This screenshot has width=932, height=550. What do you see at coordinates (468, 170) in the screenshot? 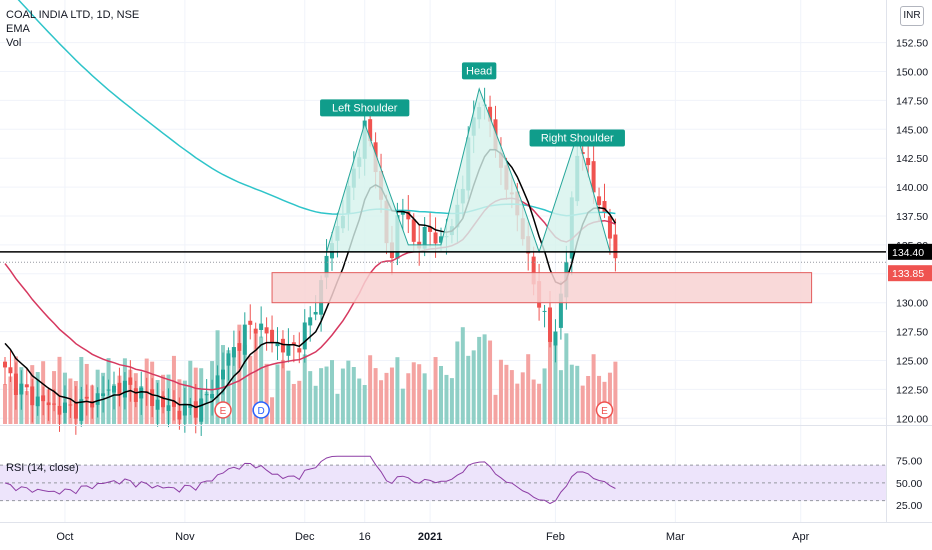
I see `head-shoulders-pattern` at bounding box center [468, 170].